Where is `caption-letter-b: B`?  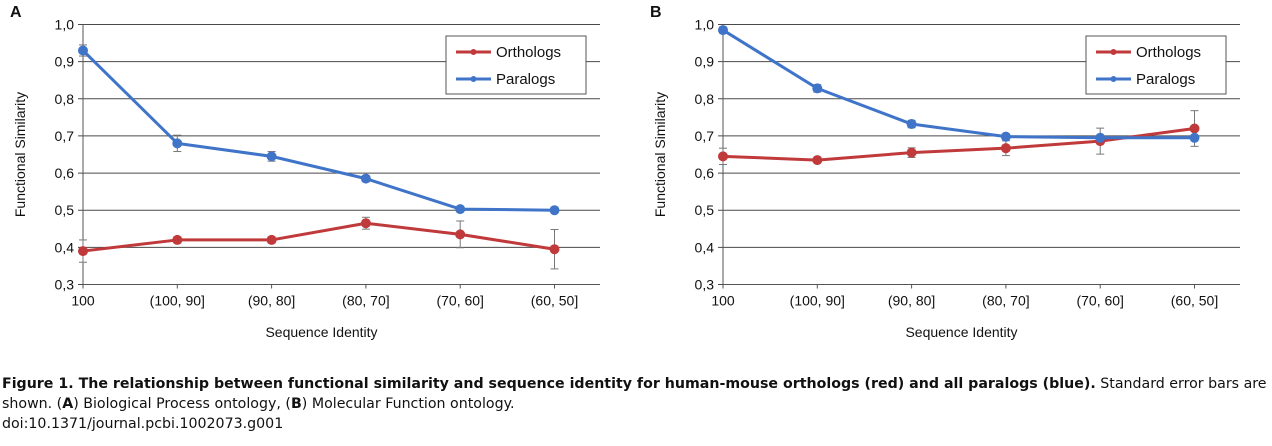 caption-letter-b: B is located at coordinates (296, 404).